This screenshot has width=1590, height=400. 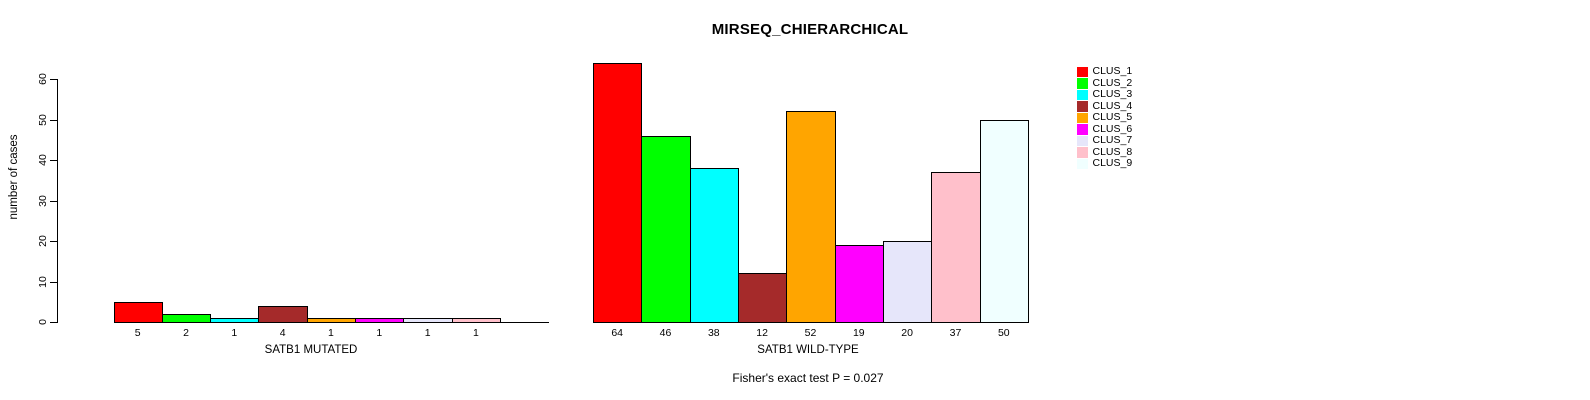 I want to click on y-axis-tick-label-text: 10, so click(x=43, y=282).